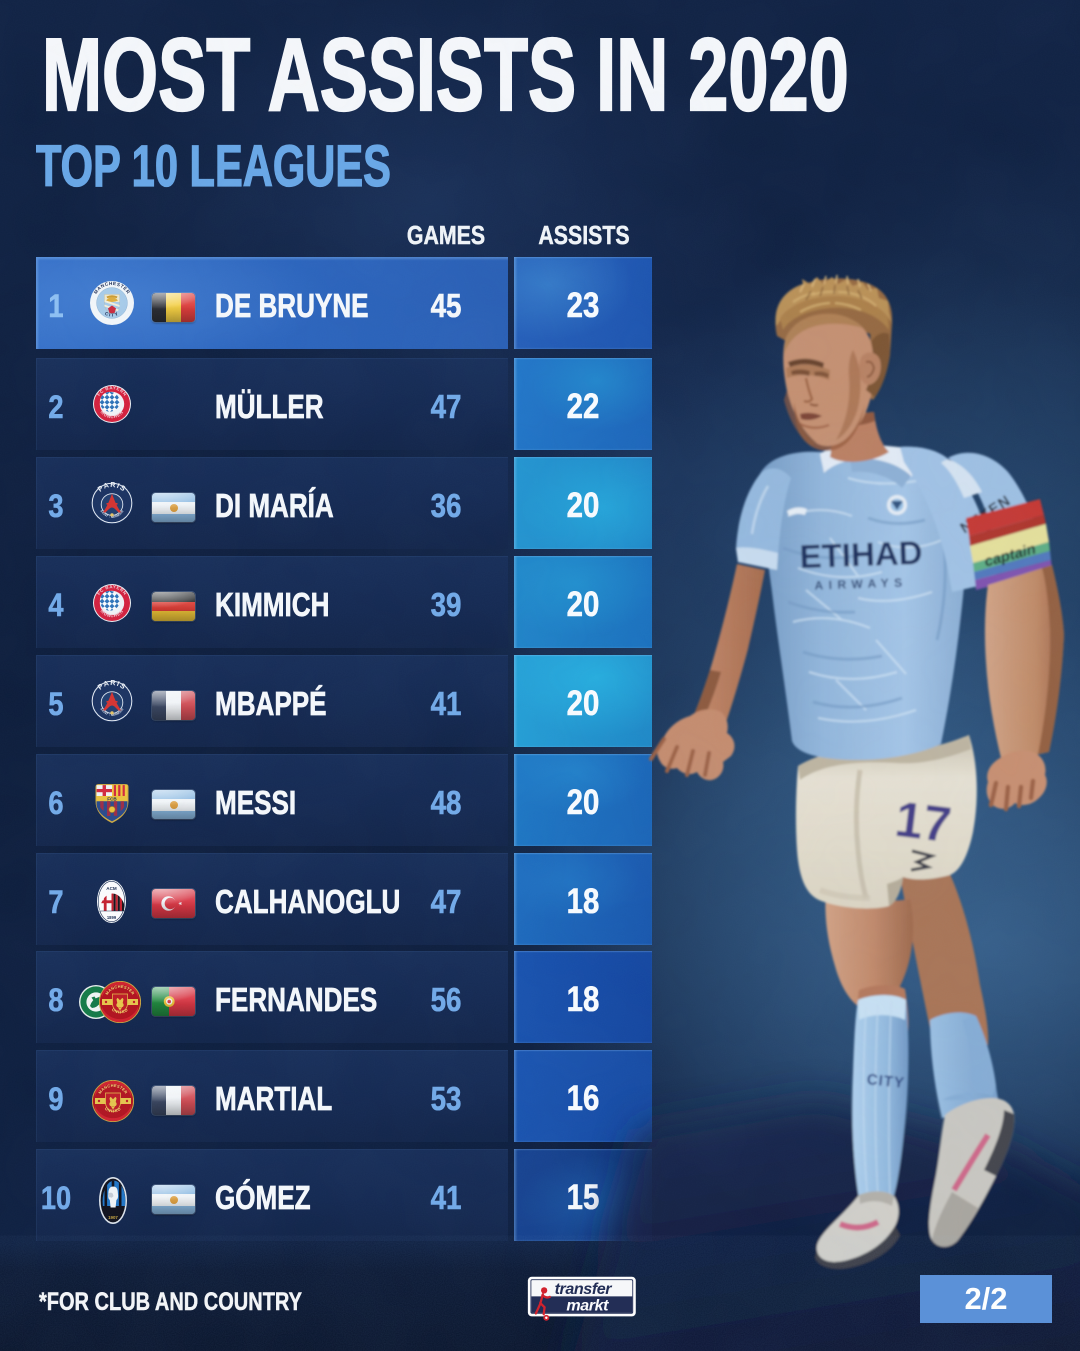  Describe the element at coordinates (861, 554) in the screenshot. I see `svg-text: ETIHAD` at that location.